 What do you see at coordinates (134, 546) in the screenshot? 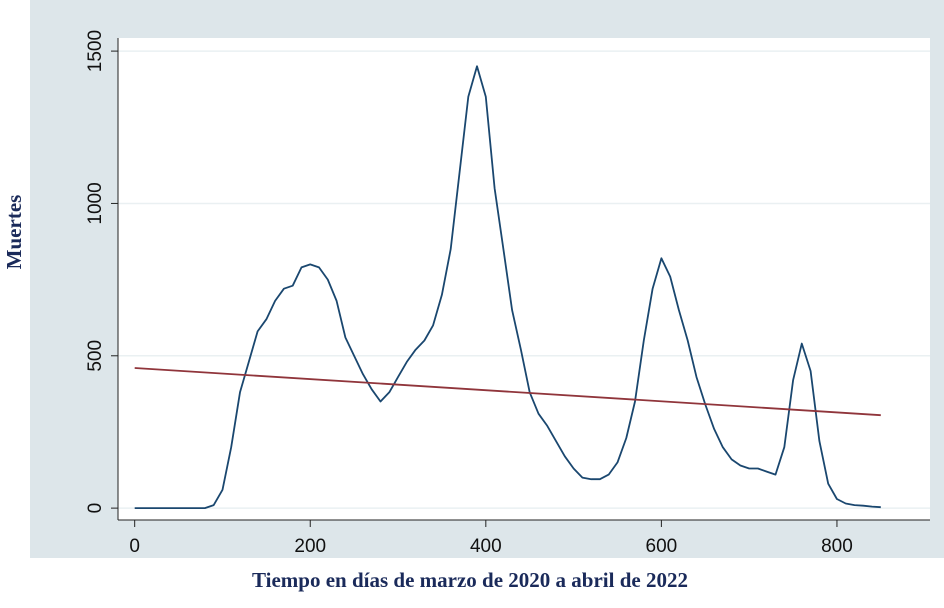
I see `x-tick-label: 0` at bounding box center [134, 546].